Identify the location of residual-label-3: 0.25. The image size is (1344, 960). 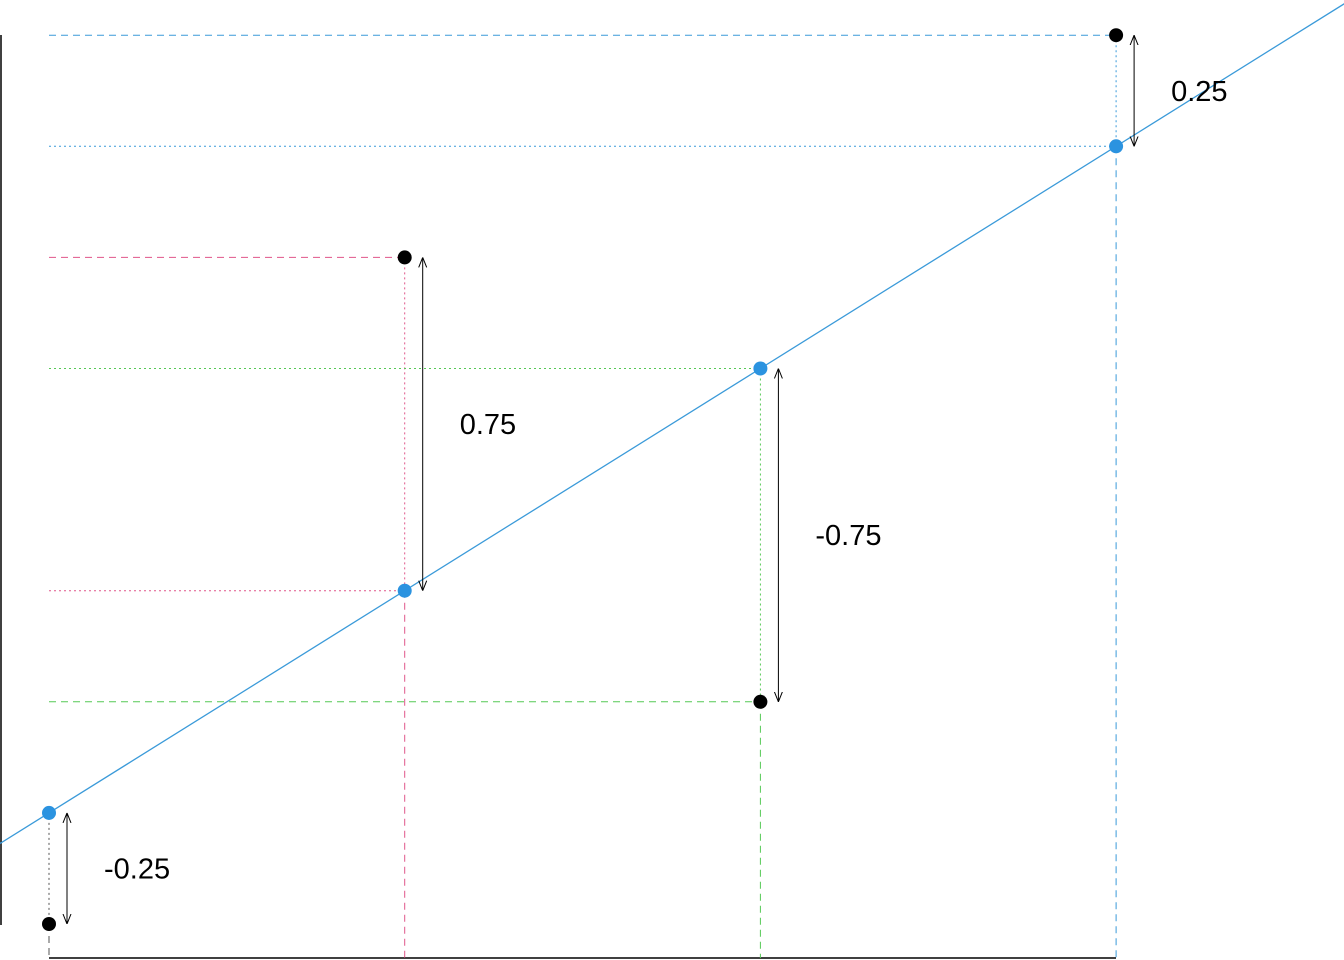
(1199, 92).